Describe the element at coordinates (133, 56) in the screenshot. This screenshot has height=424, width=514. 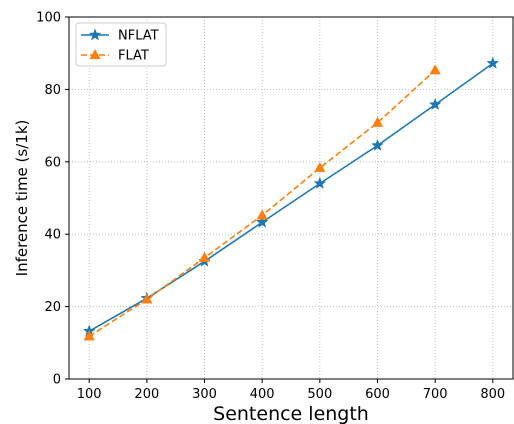
I see `legend-label-flat: FLAT` at that location.